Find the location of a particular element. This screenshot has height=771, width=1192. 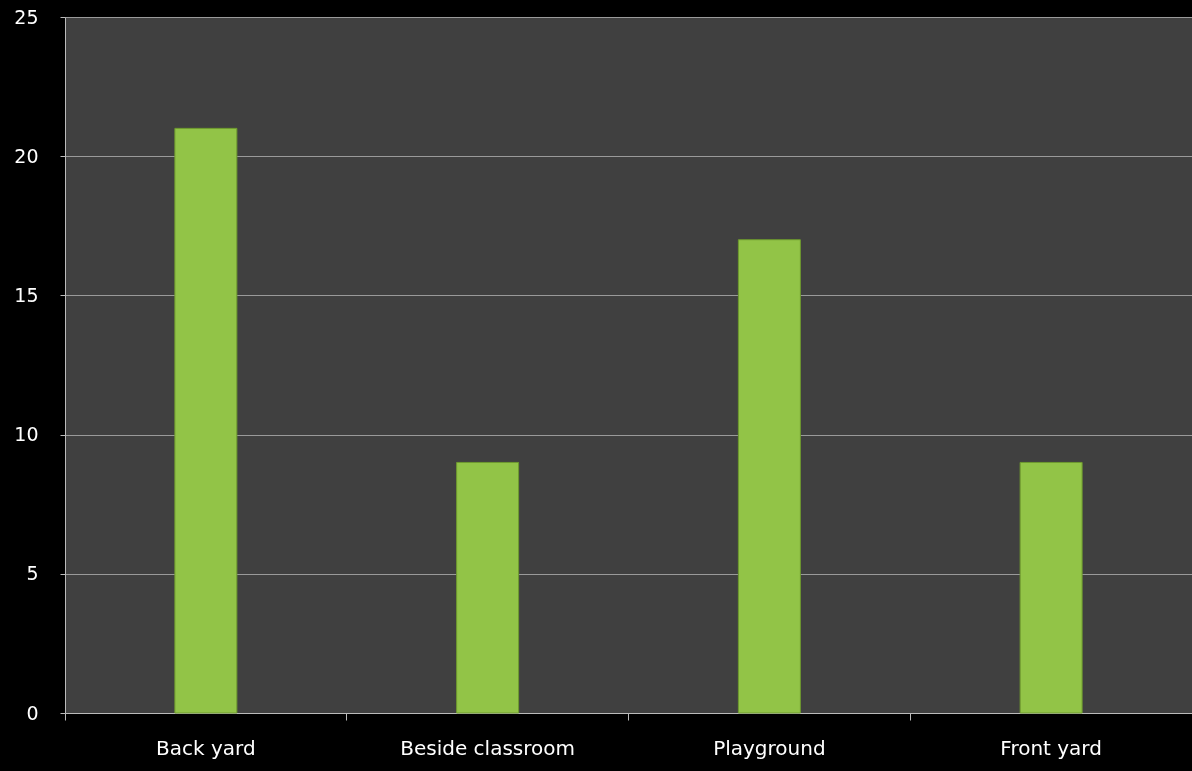

y-tick-label: 5 is located at coordinates (32, 573).